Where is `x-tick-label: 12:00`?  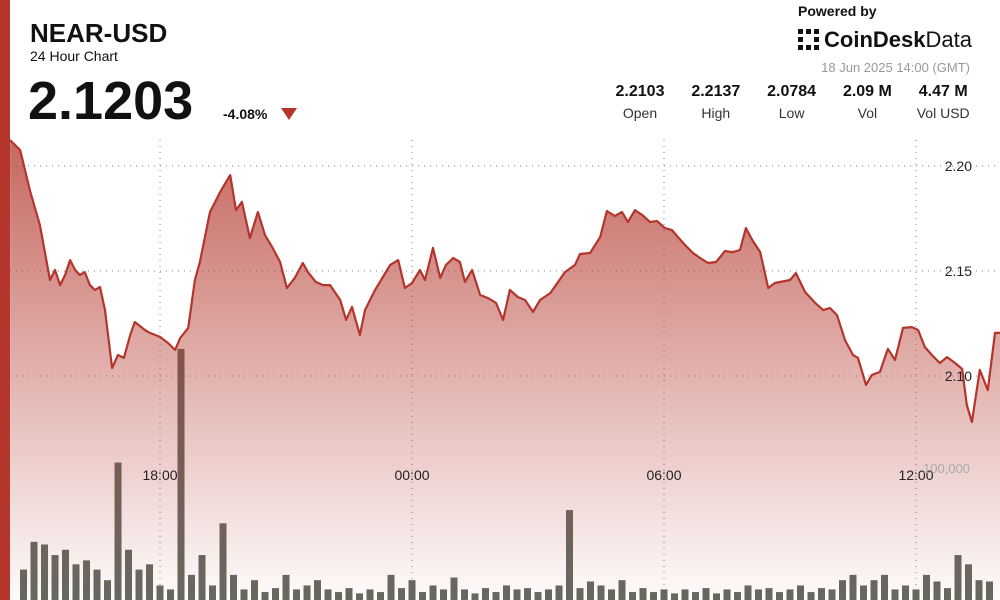 x-tick-label: 12:00 is located at coordinates (915, 475).